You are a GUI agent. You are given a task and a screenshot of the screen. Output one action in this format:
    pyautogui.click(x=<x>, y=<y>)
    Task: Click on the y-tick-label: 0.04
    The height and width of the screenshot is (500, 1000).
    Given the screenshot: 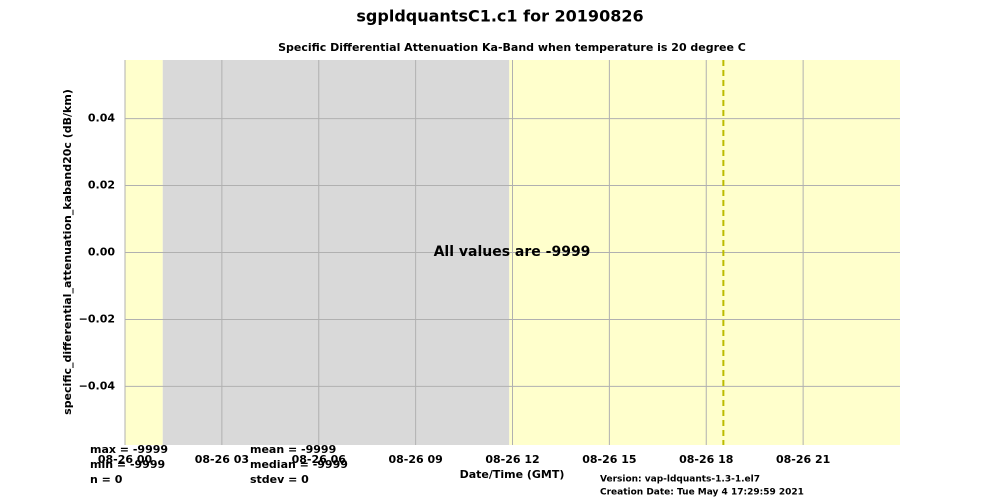 What is the action you would take?
    pyautogui.click(x=101, y=118)
    